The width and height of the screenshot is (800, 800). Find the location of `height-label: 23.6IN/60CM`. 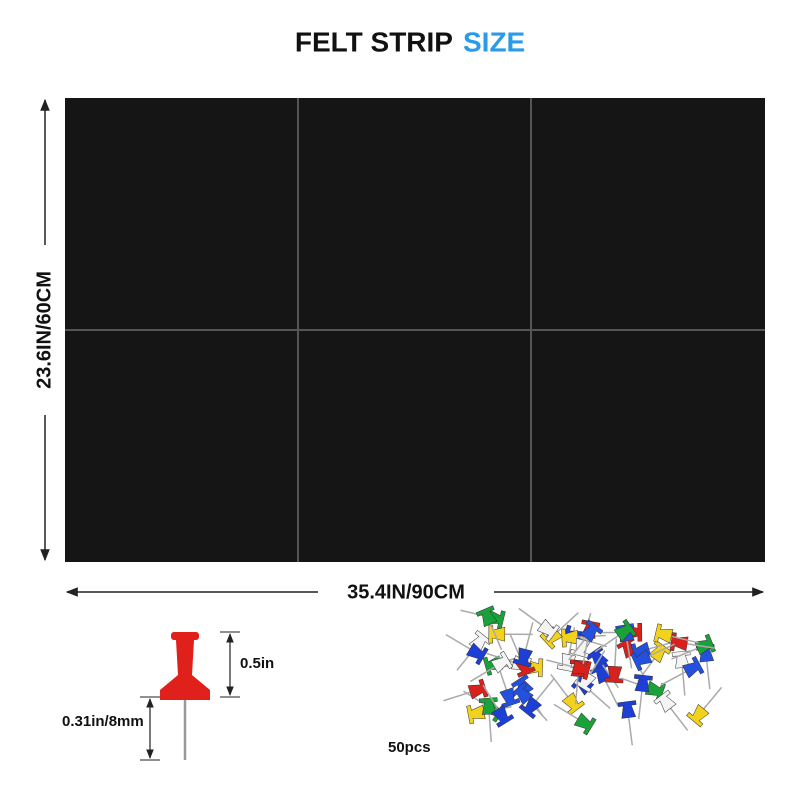

height-label: 23.6IN/60CM is located at coordinates (44, 330).